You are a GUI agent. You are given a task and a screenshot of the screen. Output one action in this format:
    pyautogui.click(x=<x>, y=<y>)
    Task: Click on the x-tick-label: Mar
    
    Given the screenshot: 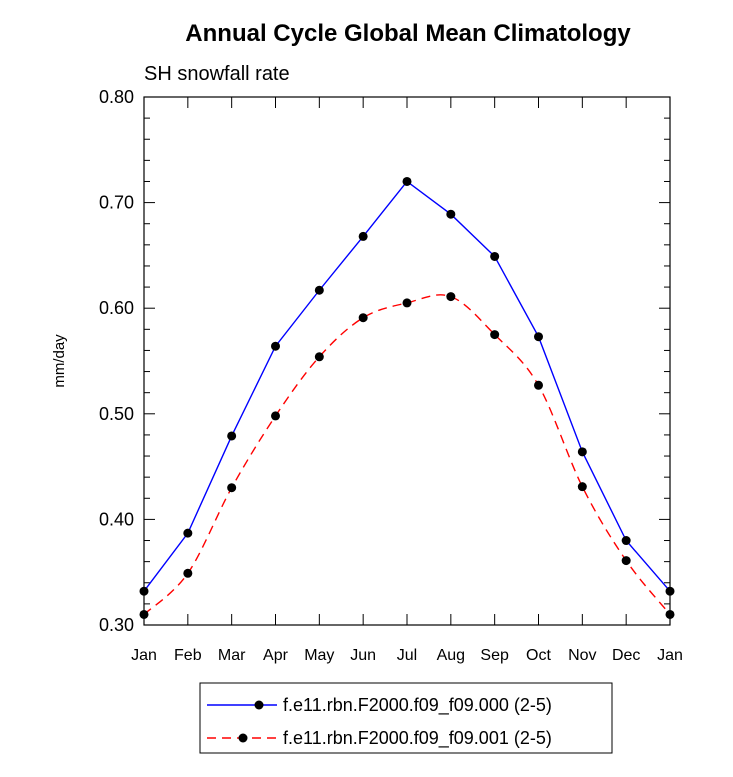 What is the action you would take?
    pyautogui.click(x=232, y=655)
    